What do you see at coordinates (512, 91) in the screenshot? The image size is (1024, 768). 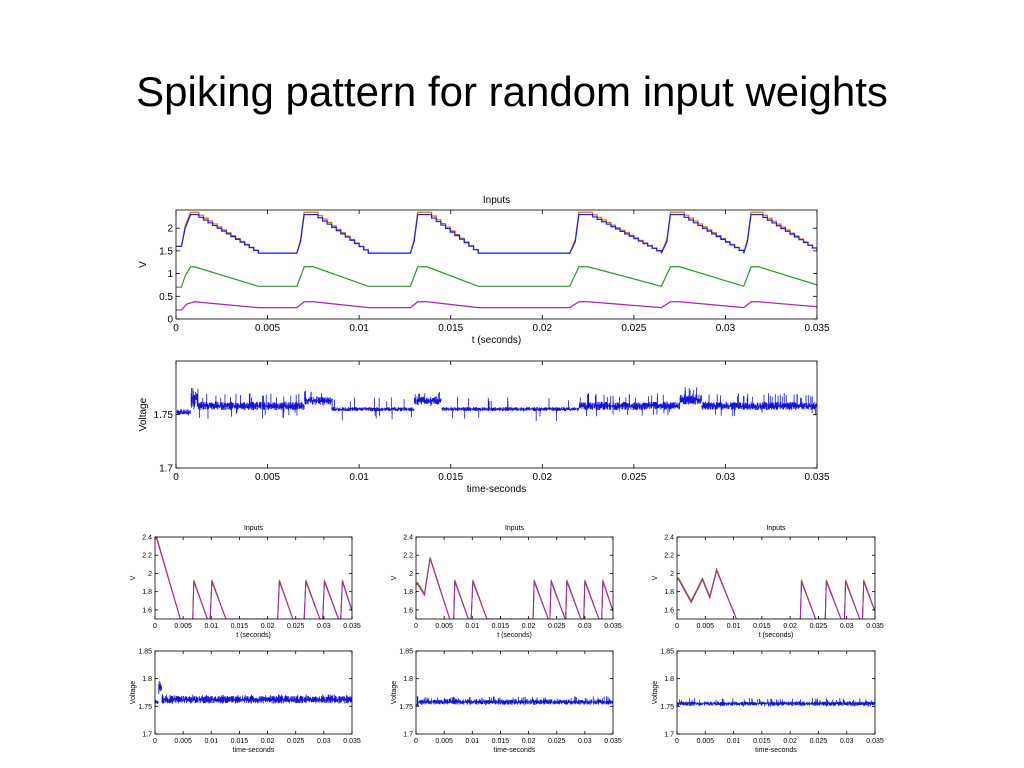 I see `slide-title: Spiking pattern for random input weights` at bounding box center [512, 91].